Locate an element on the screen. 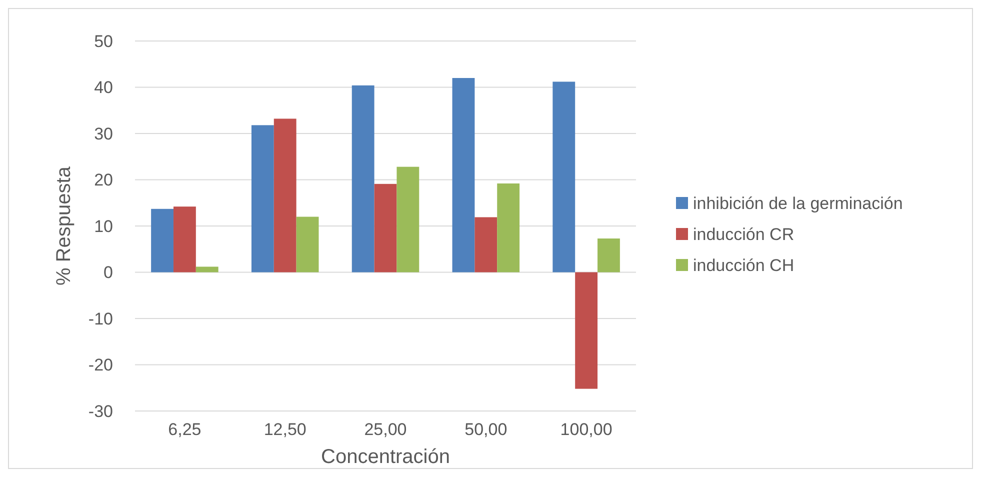 This screenshot has height=477, width=981. y-tick-label: -20 is located at coordinates (100, 365).